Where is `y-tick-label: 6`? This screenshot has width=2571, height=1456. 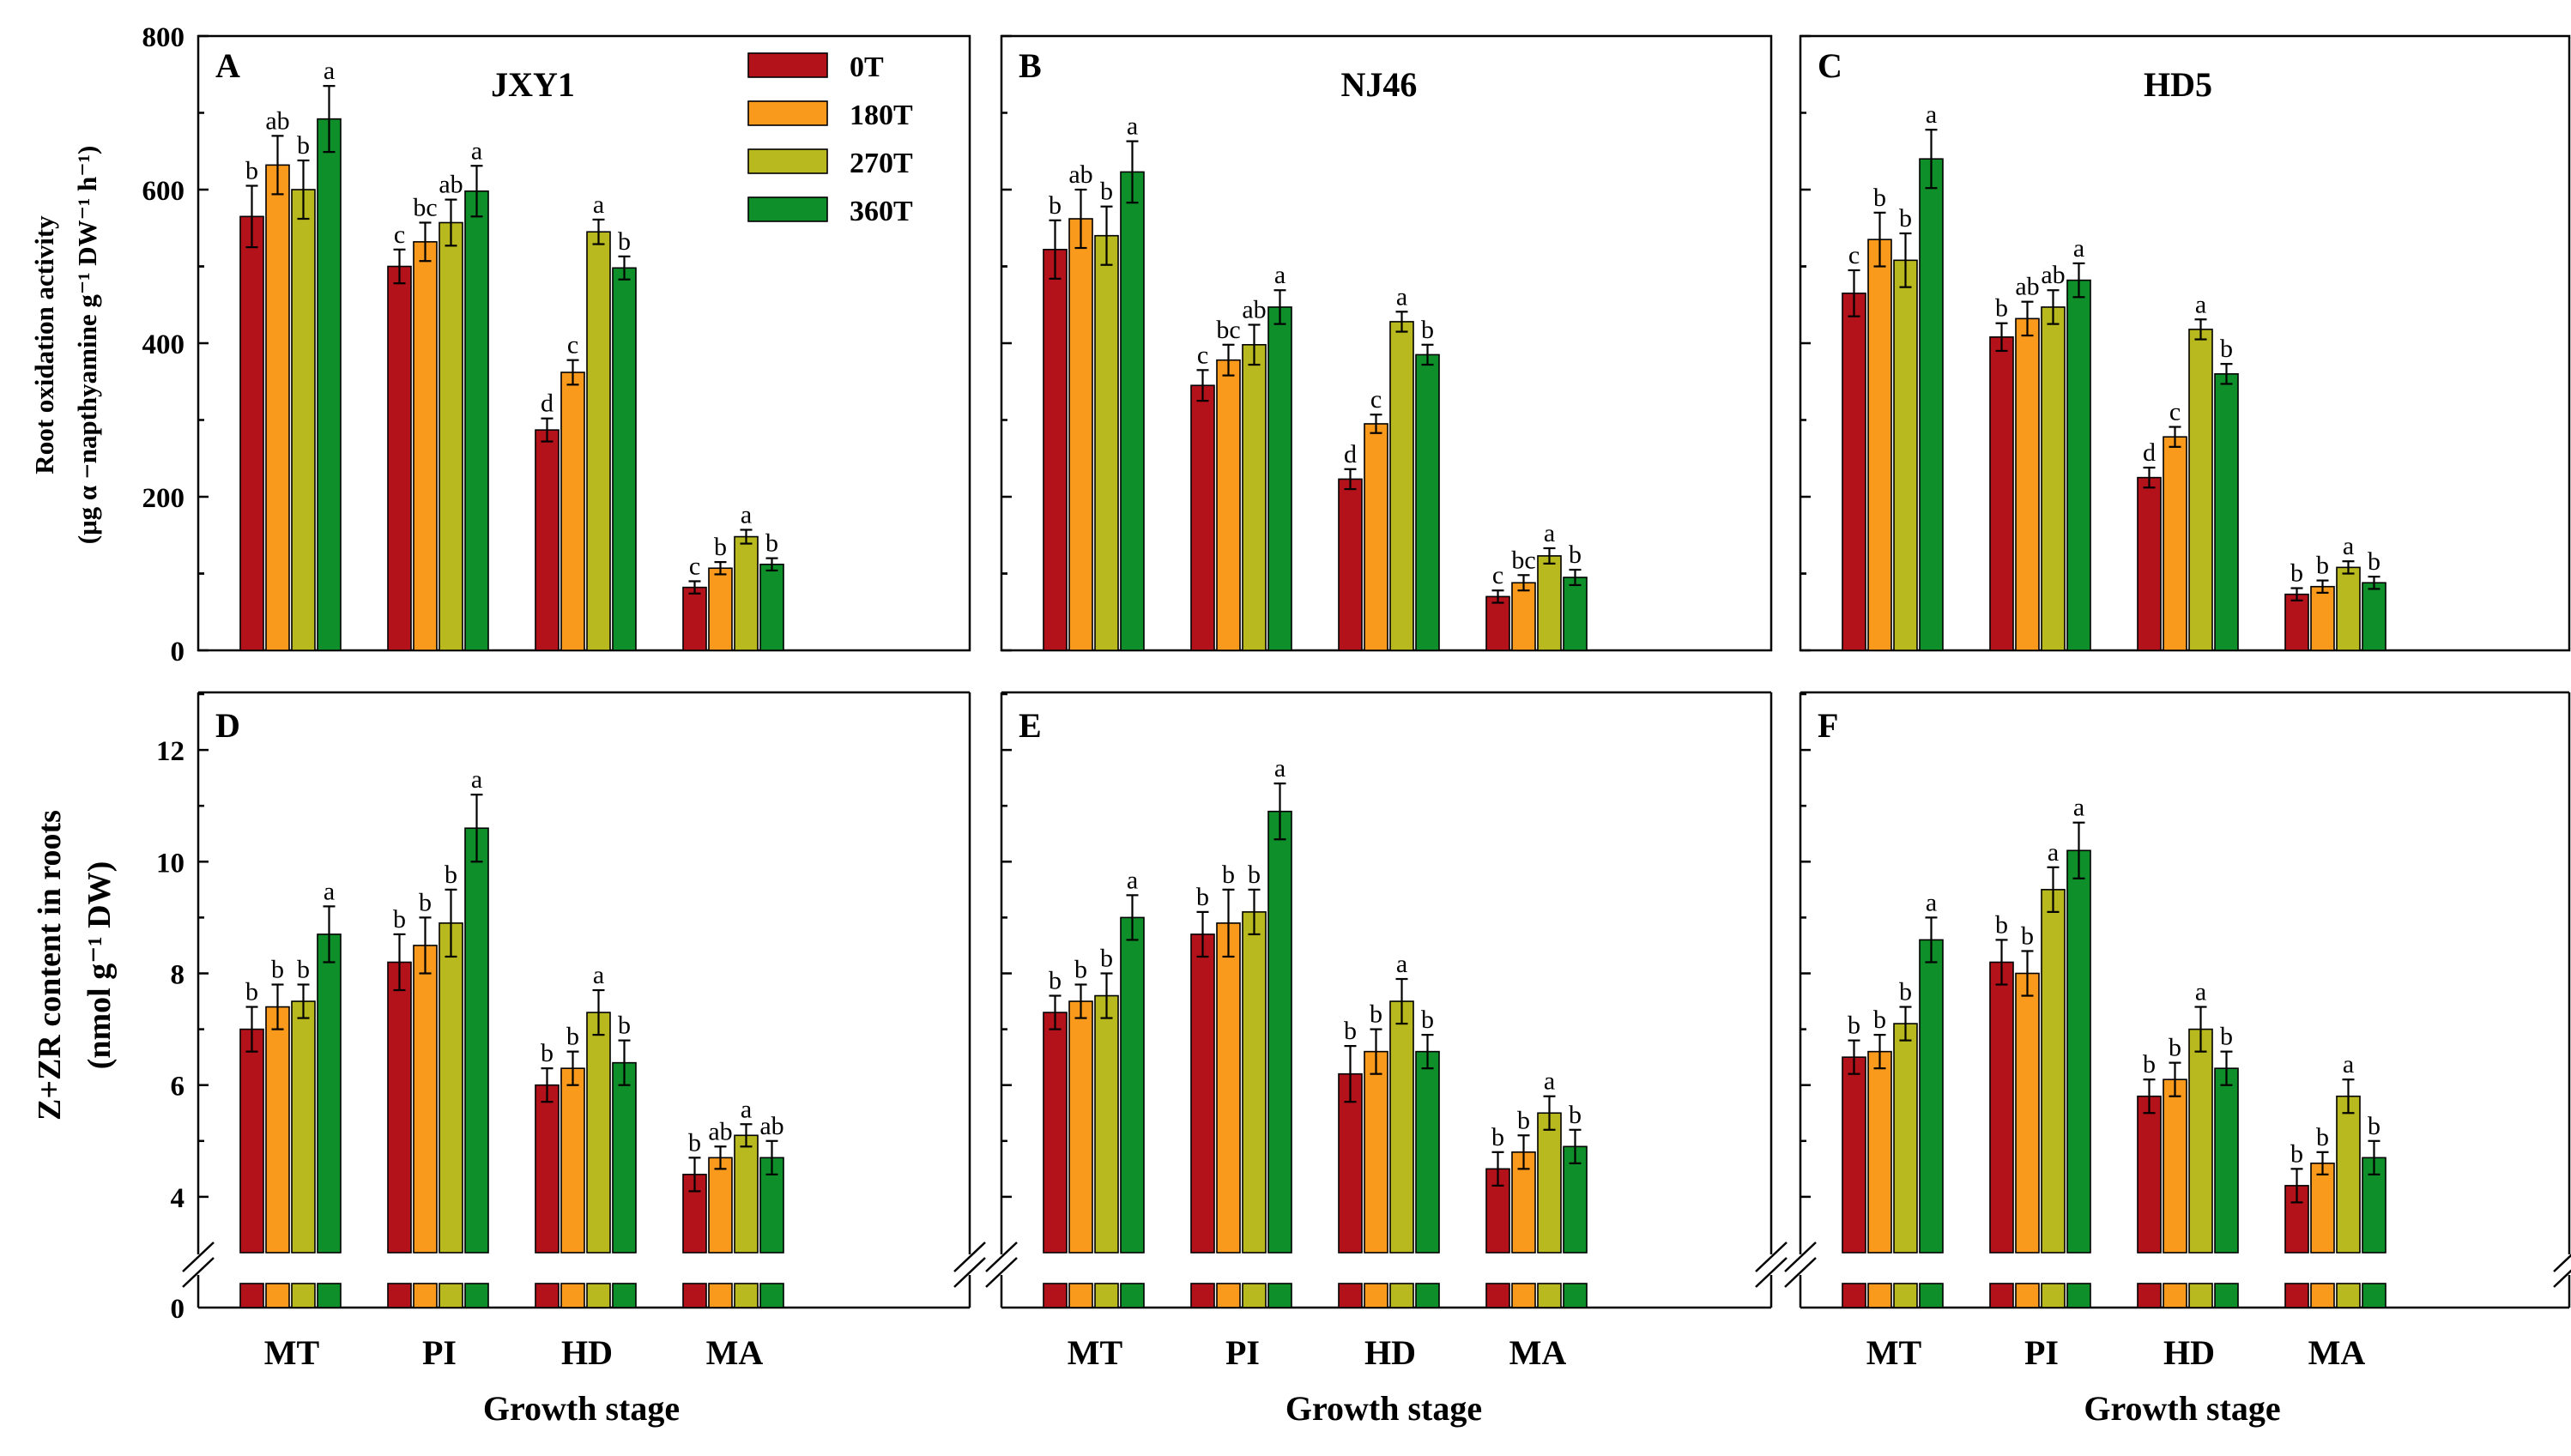
y-tick-label: 6 is located at coordinates (178, 1087).